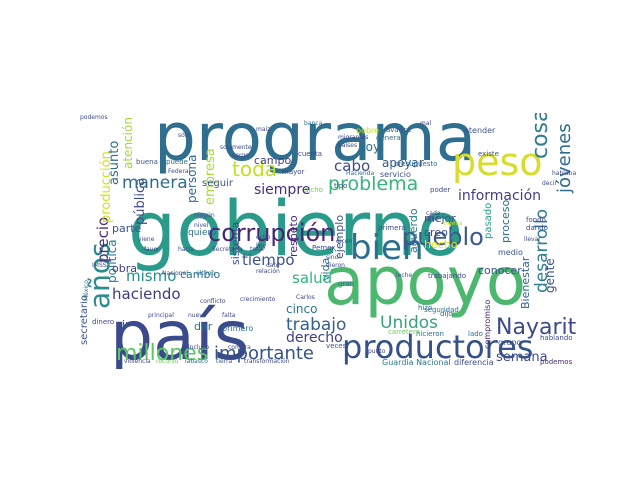 The height and width of the screenshot is (480, 640). I want to click on word-tiempo: tiempo, so click(268, 260).